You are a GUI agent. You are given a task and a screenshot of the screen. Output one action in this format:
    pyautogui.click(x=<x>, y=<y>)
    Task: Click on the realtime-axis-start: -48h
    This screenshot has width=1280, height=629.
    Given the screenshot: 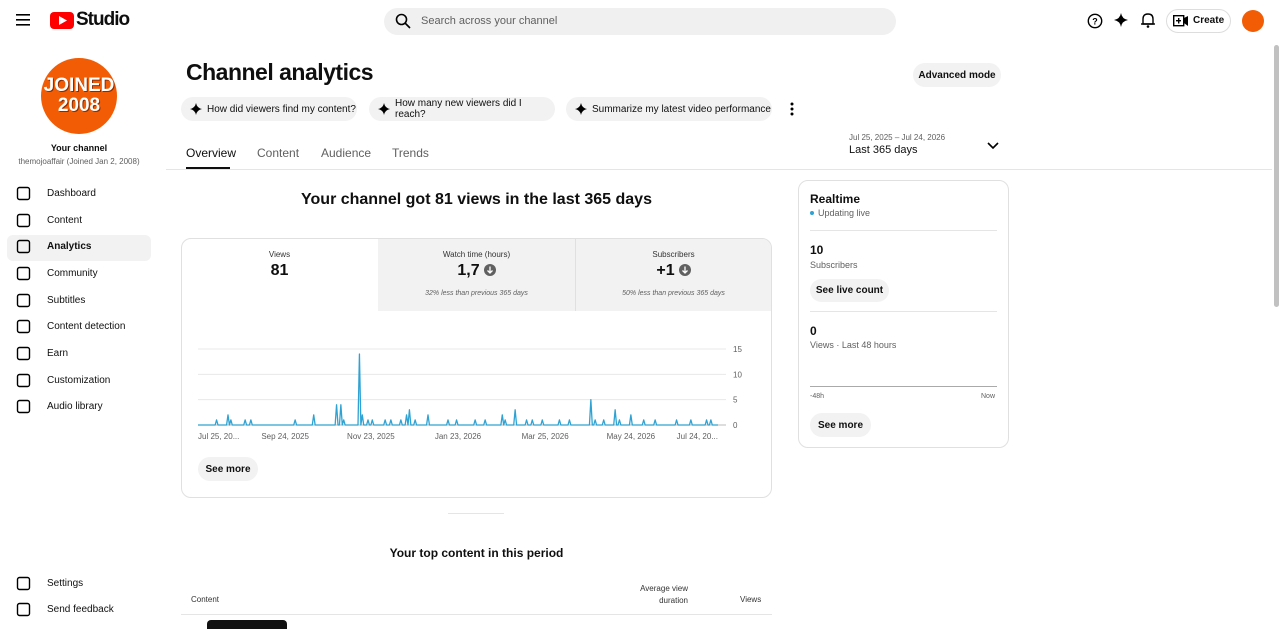 What is the action you would take?
    pyautogui.click(x=817, y=396)
    